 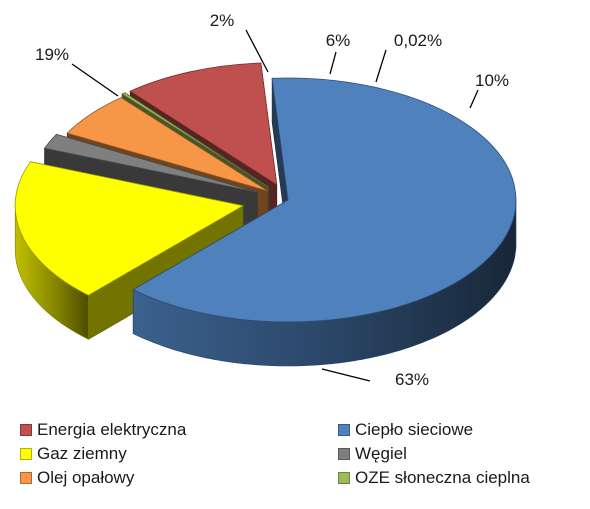 What do you see at coordinates (418, 40) in the screenshot?
I see `data-label-oze-sloneczna-cieplna: 0,02%` at bounding box center [418, 40].